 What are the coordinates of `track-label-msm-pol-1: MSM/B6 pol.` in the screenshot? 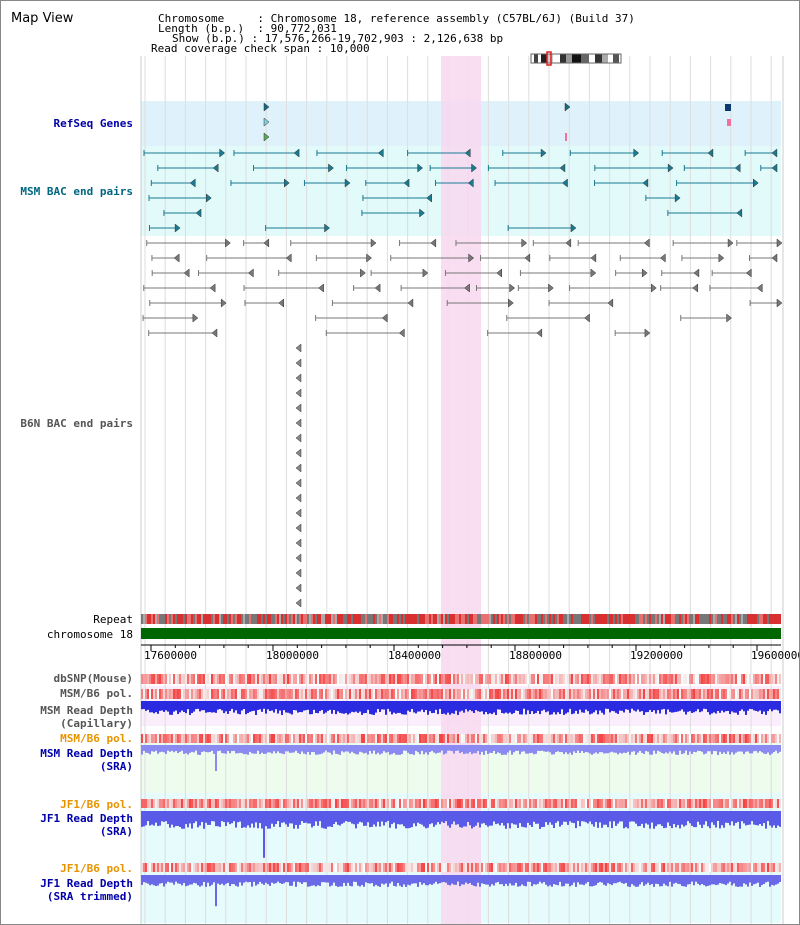 It's located at (96, 693).